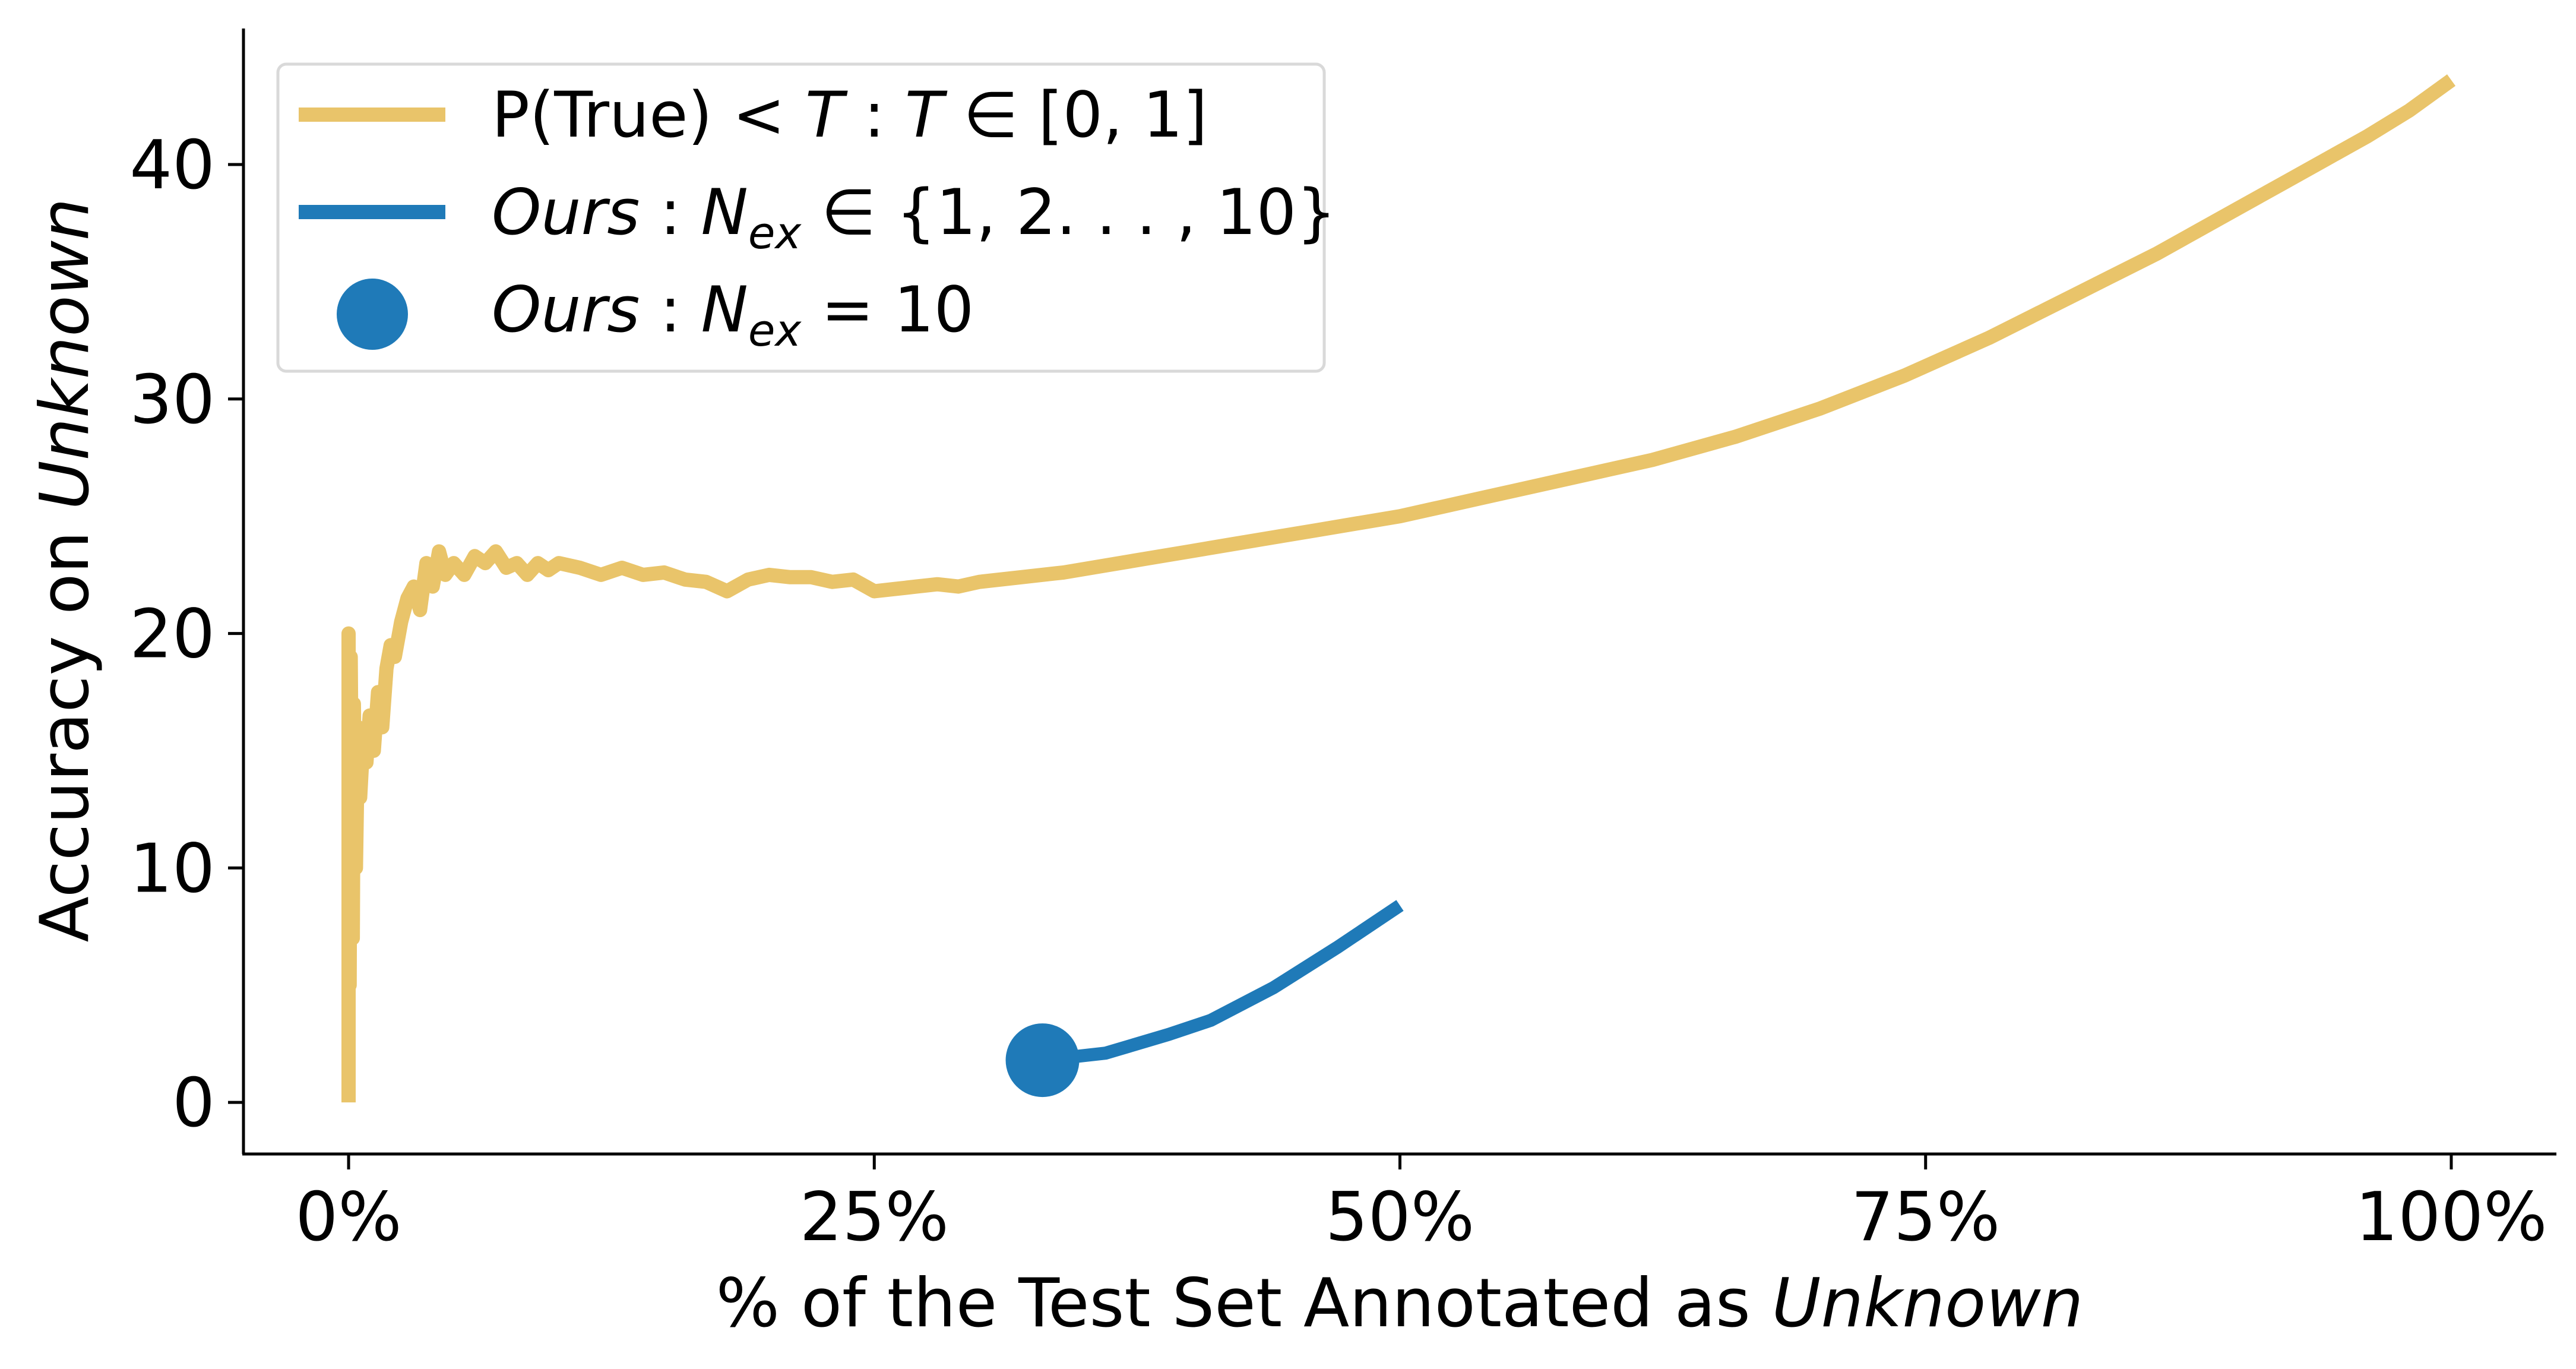 The image size is (2576, 1369). What do you see at coordinates (1399, 1217) in the screenshot?
I see `x-tick-label: 50%` at bounding box center [1399, 1217].